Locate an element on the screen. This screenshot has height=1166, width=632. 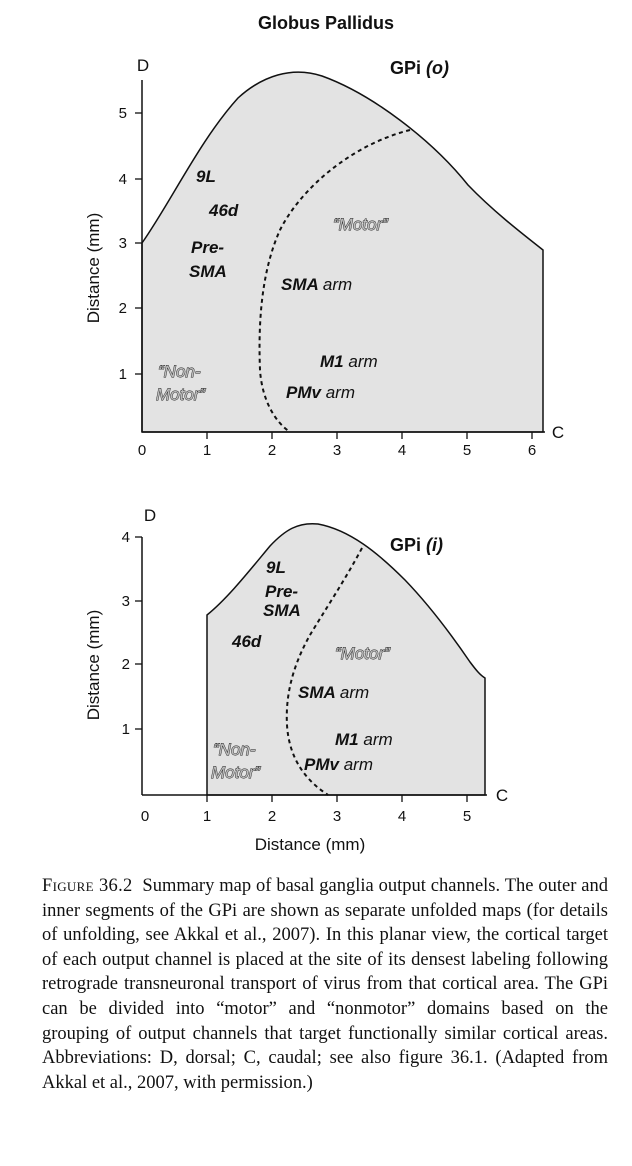
x-tick-label: 6 is located at coordinates (532, 450).